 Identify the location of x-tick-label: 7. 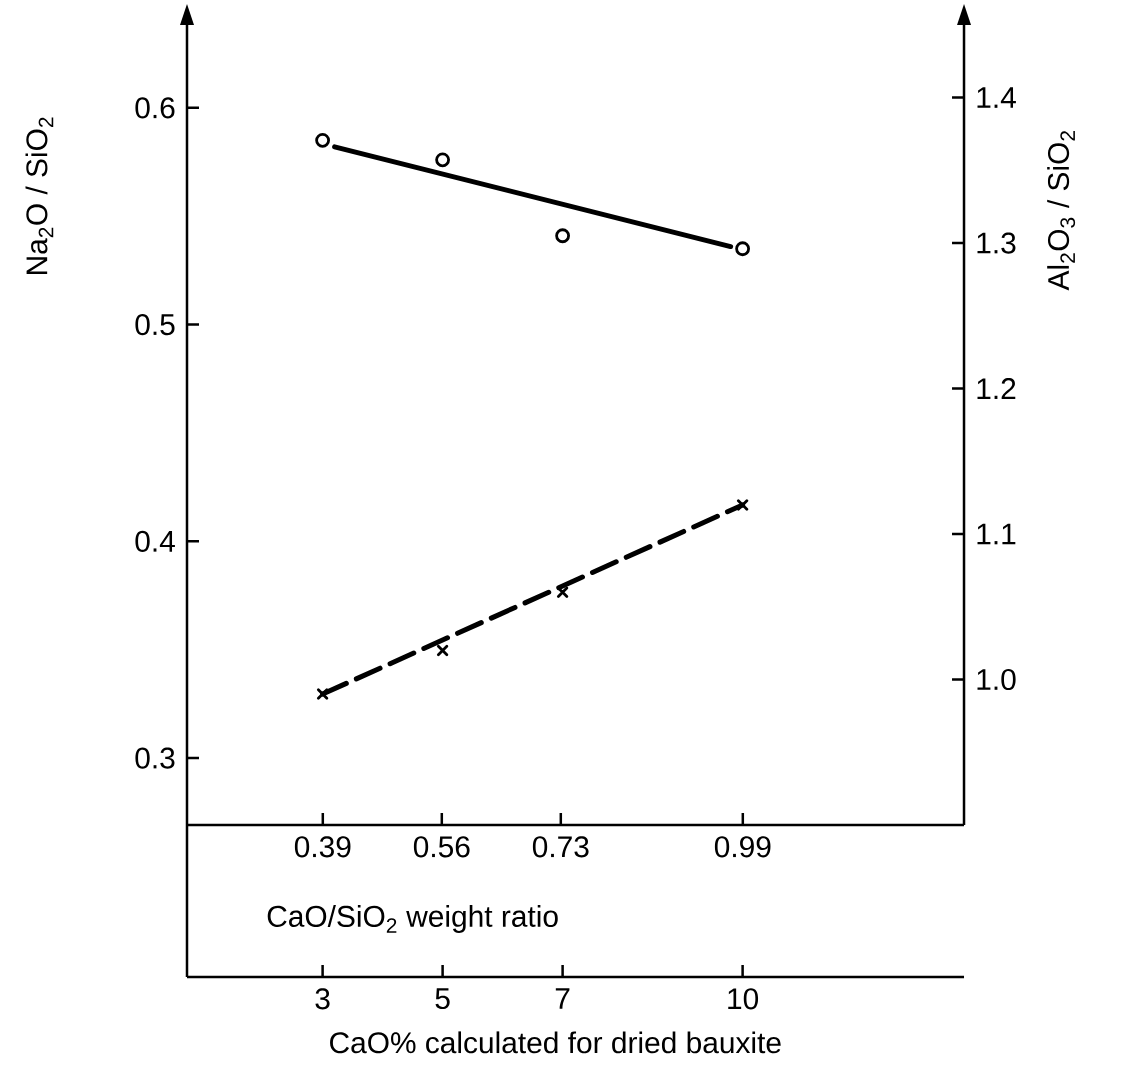
(562, 998).